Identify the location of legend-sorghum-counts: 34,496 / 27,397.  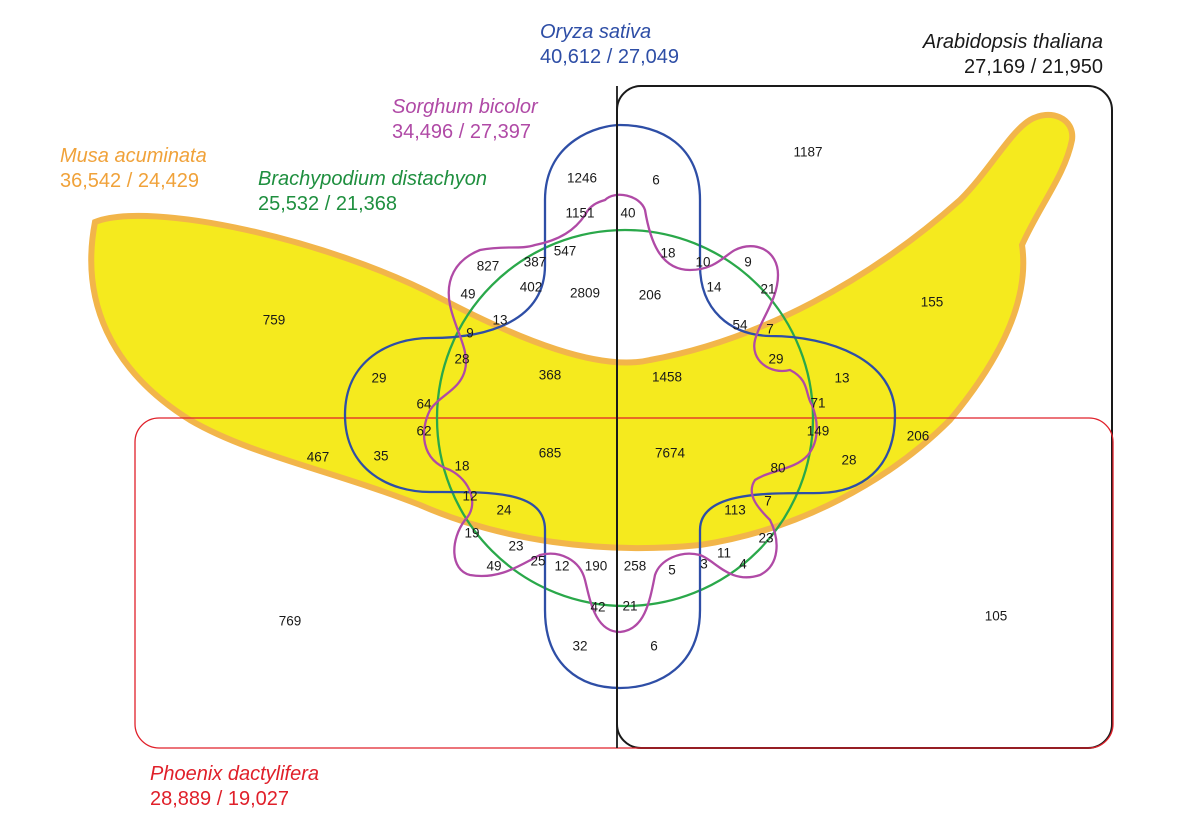
(462, 132).